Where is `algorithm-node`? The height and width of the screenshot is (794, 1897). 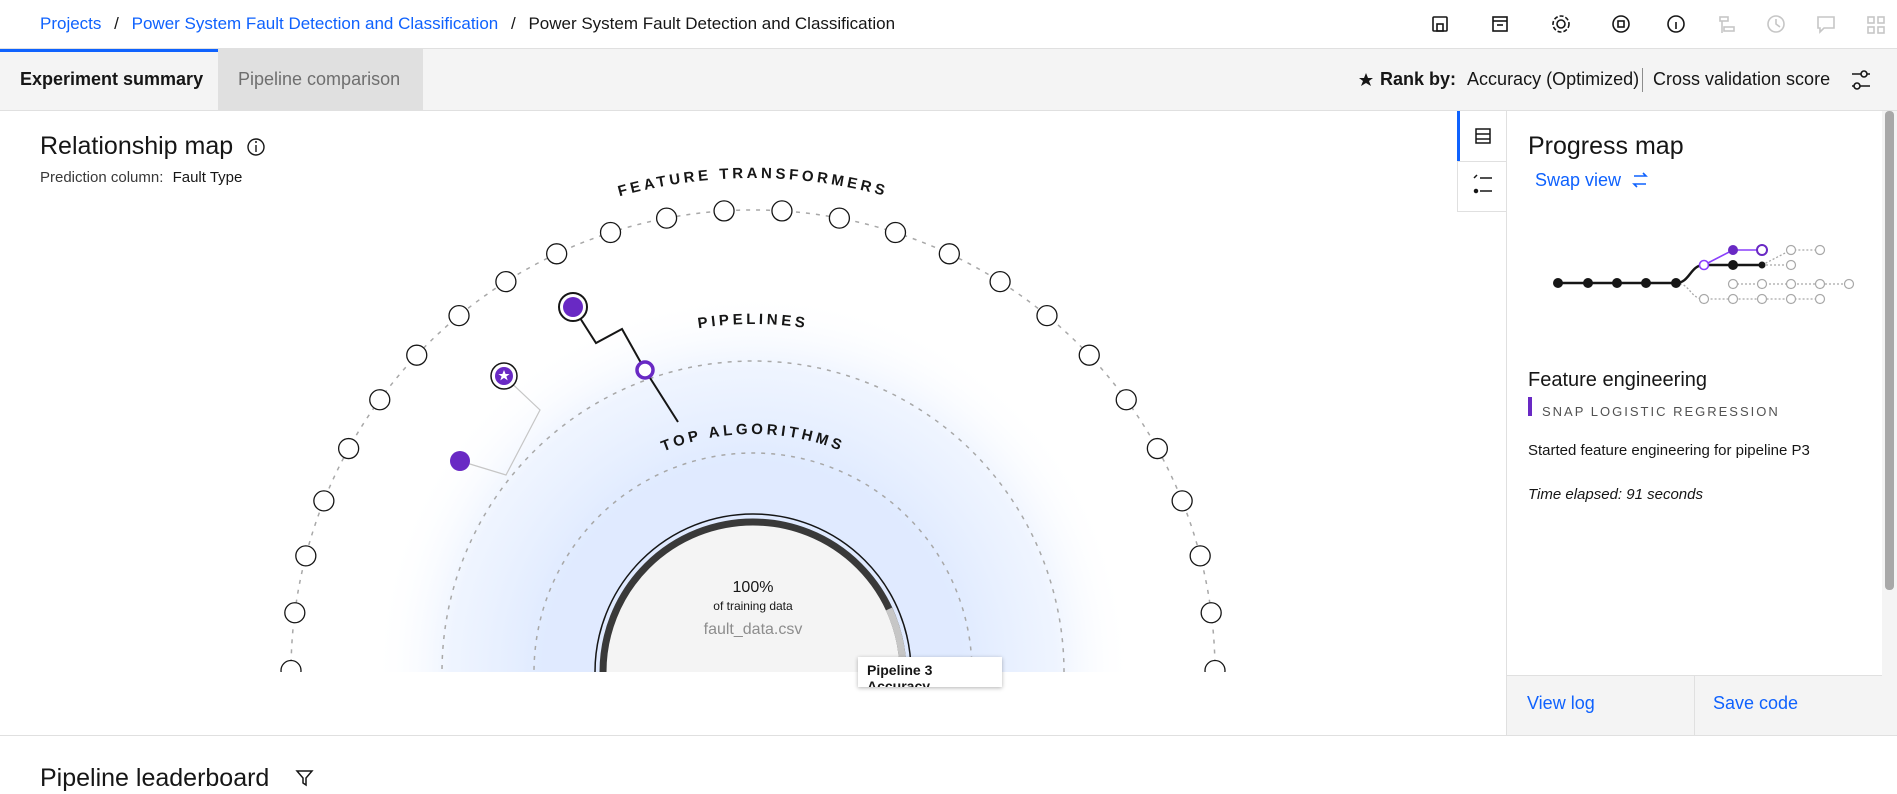 algorithm-node is located at coordinates (645, 370).